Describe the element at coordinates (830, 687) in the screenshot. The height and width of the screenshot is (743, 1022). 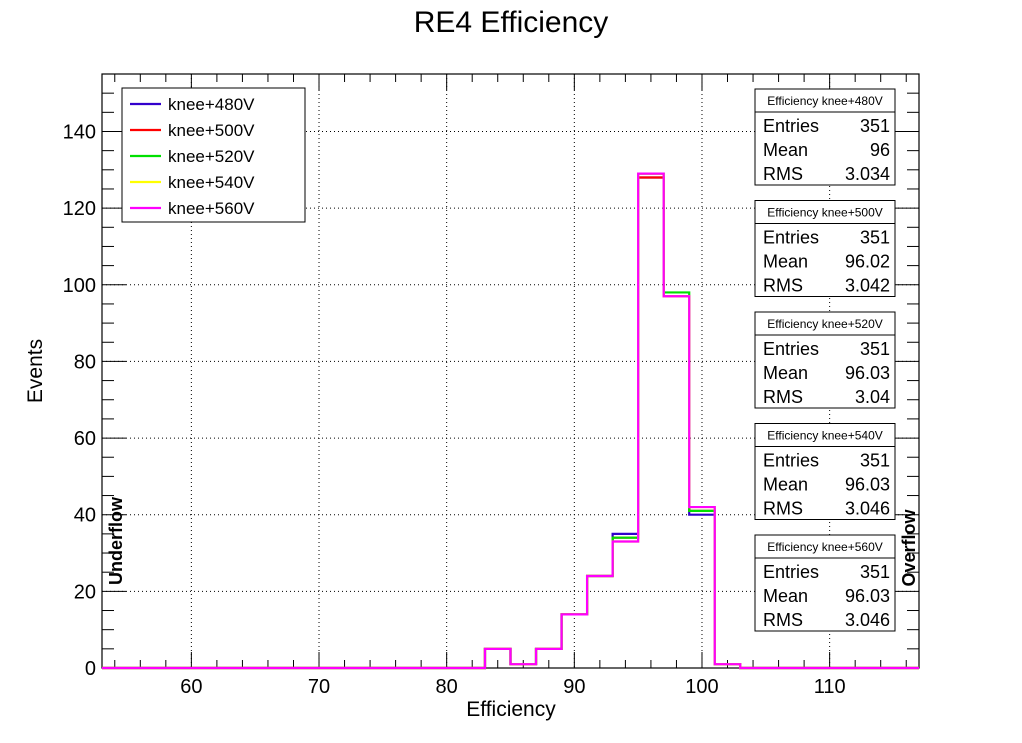
I see `x-tick-label: 110` at that location.